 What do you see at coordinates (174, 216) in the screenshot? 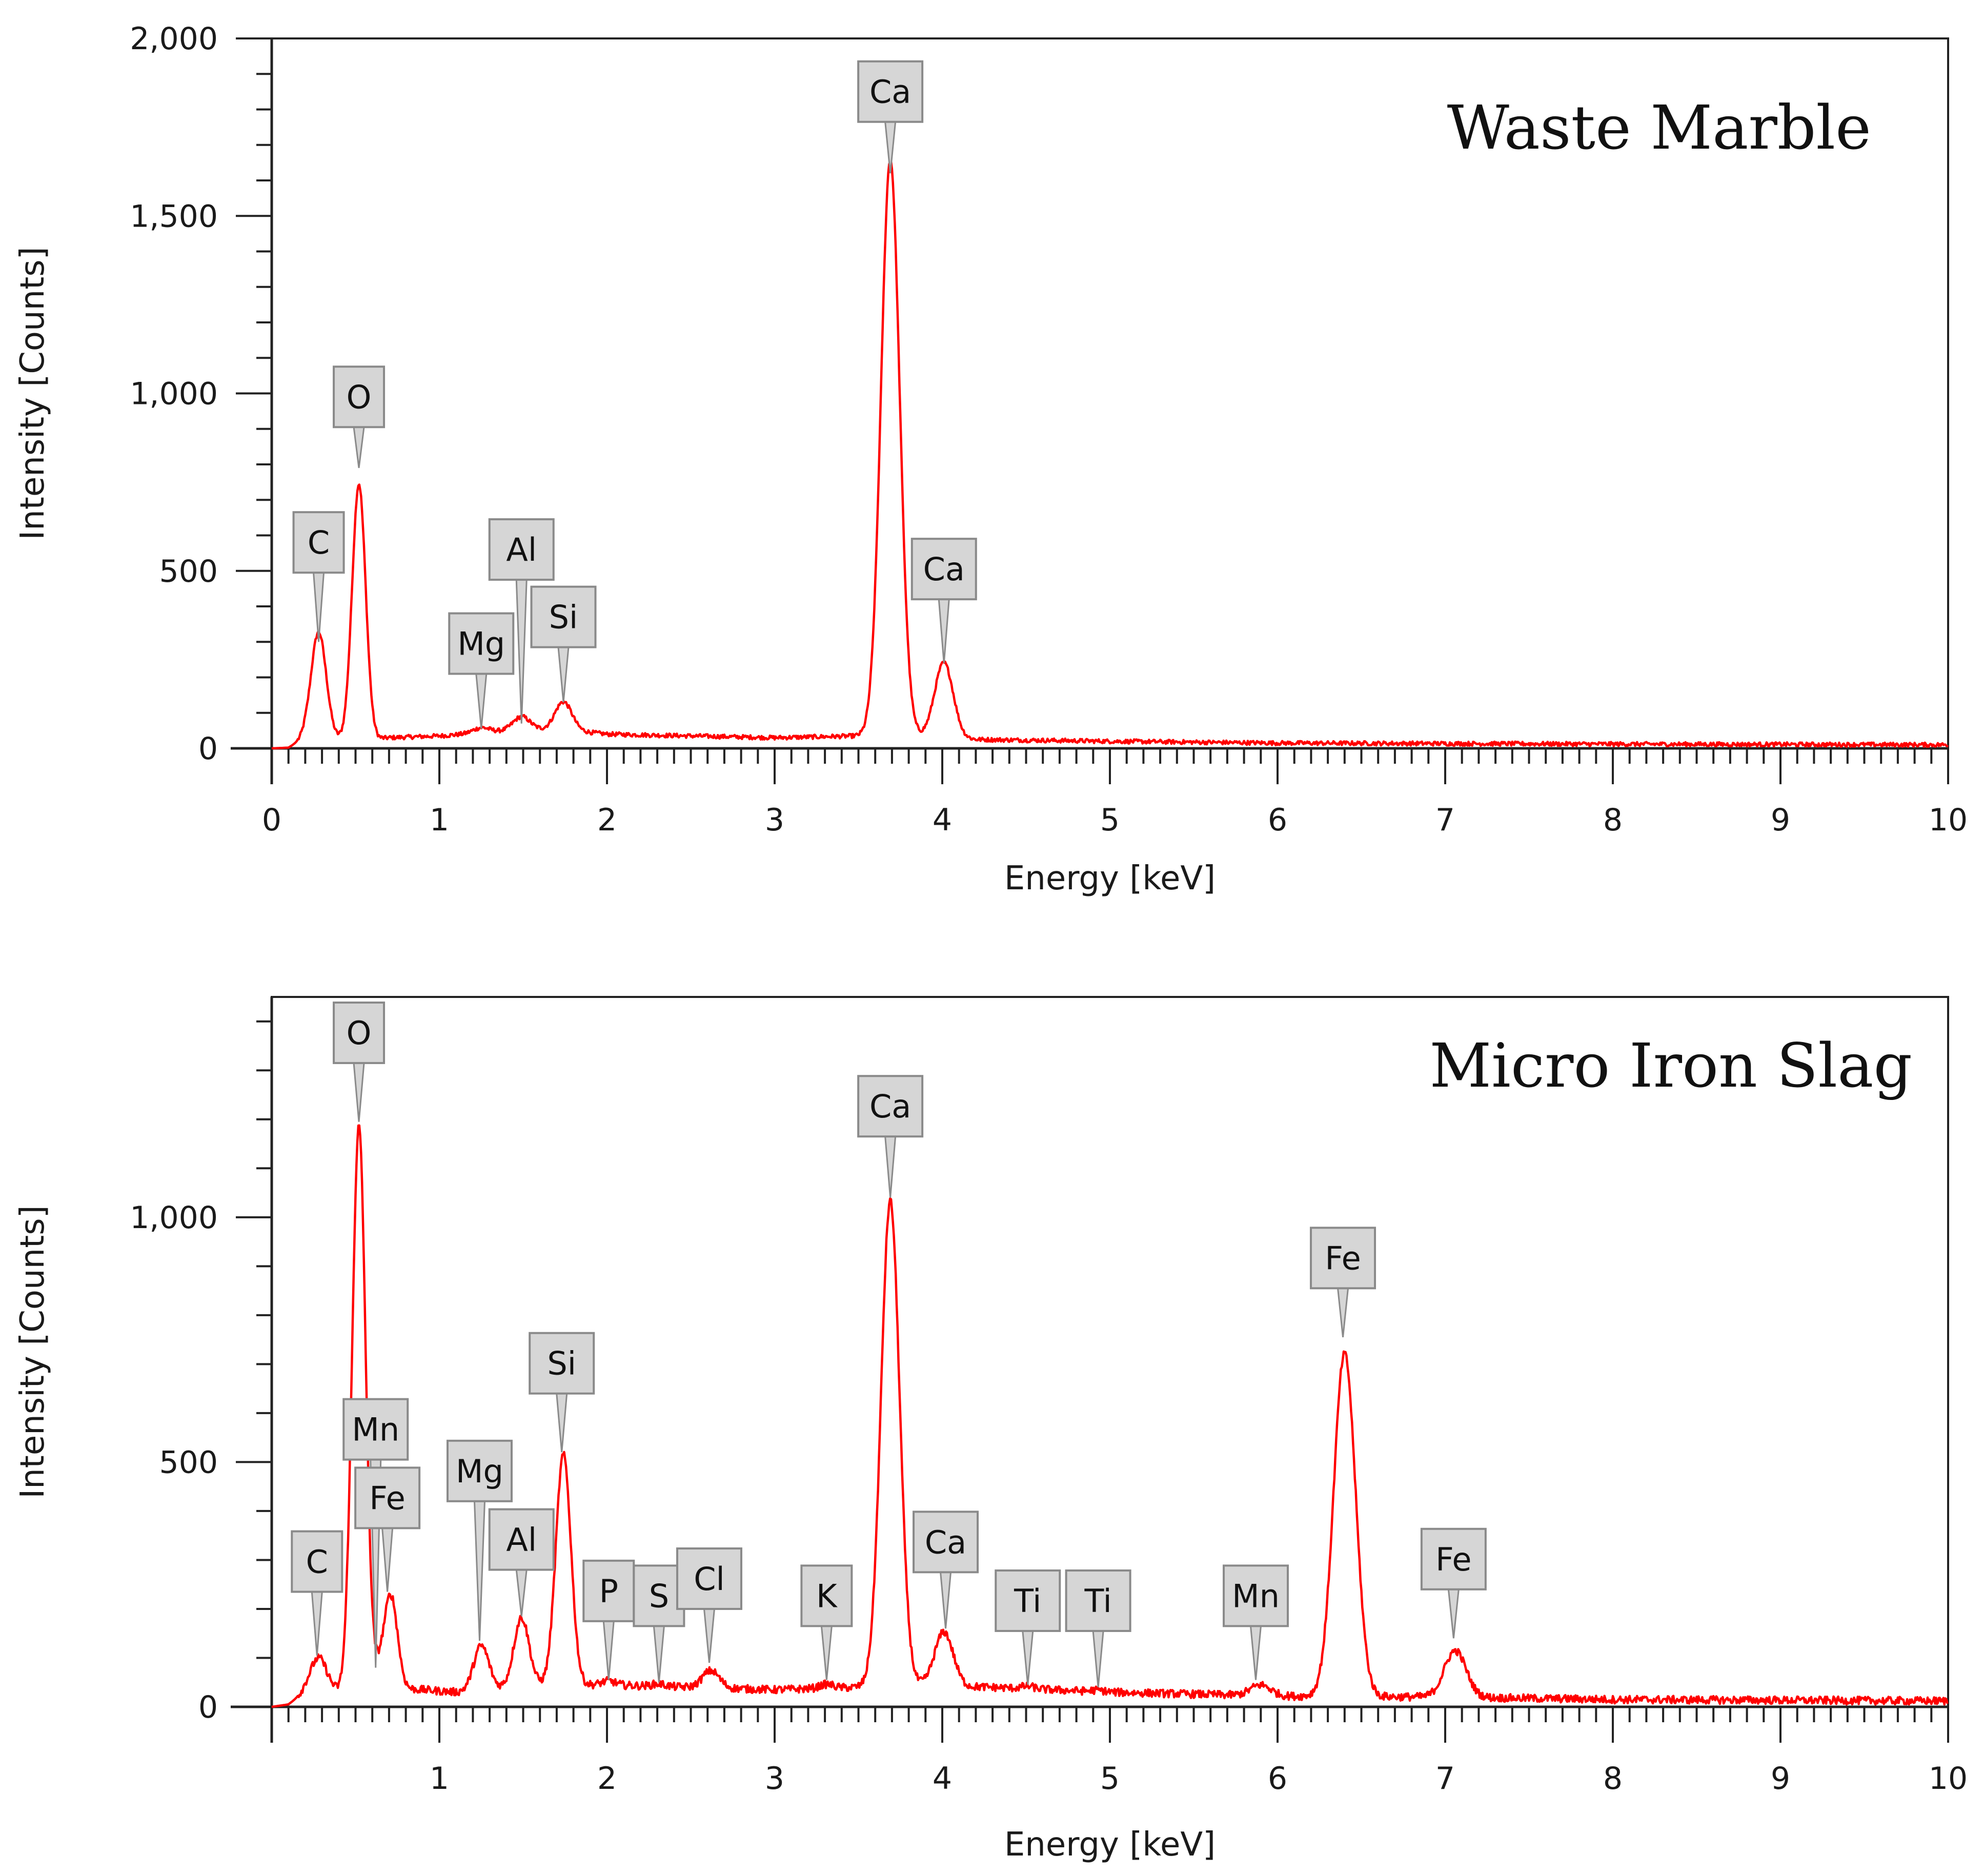
I see `y-tick-label: 1,500` at bounding box center [174, 216].